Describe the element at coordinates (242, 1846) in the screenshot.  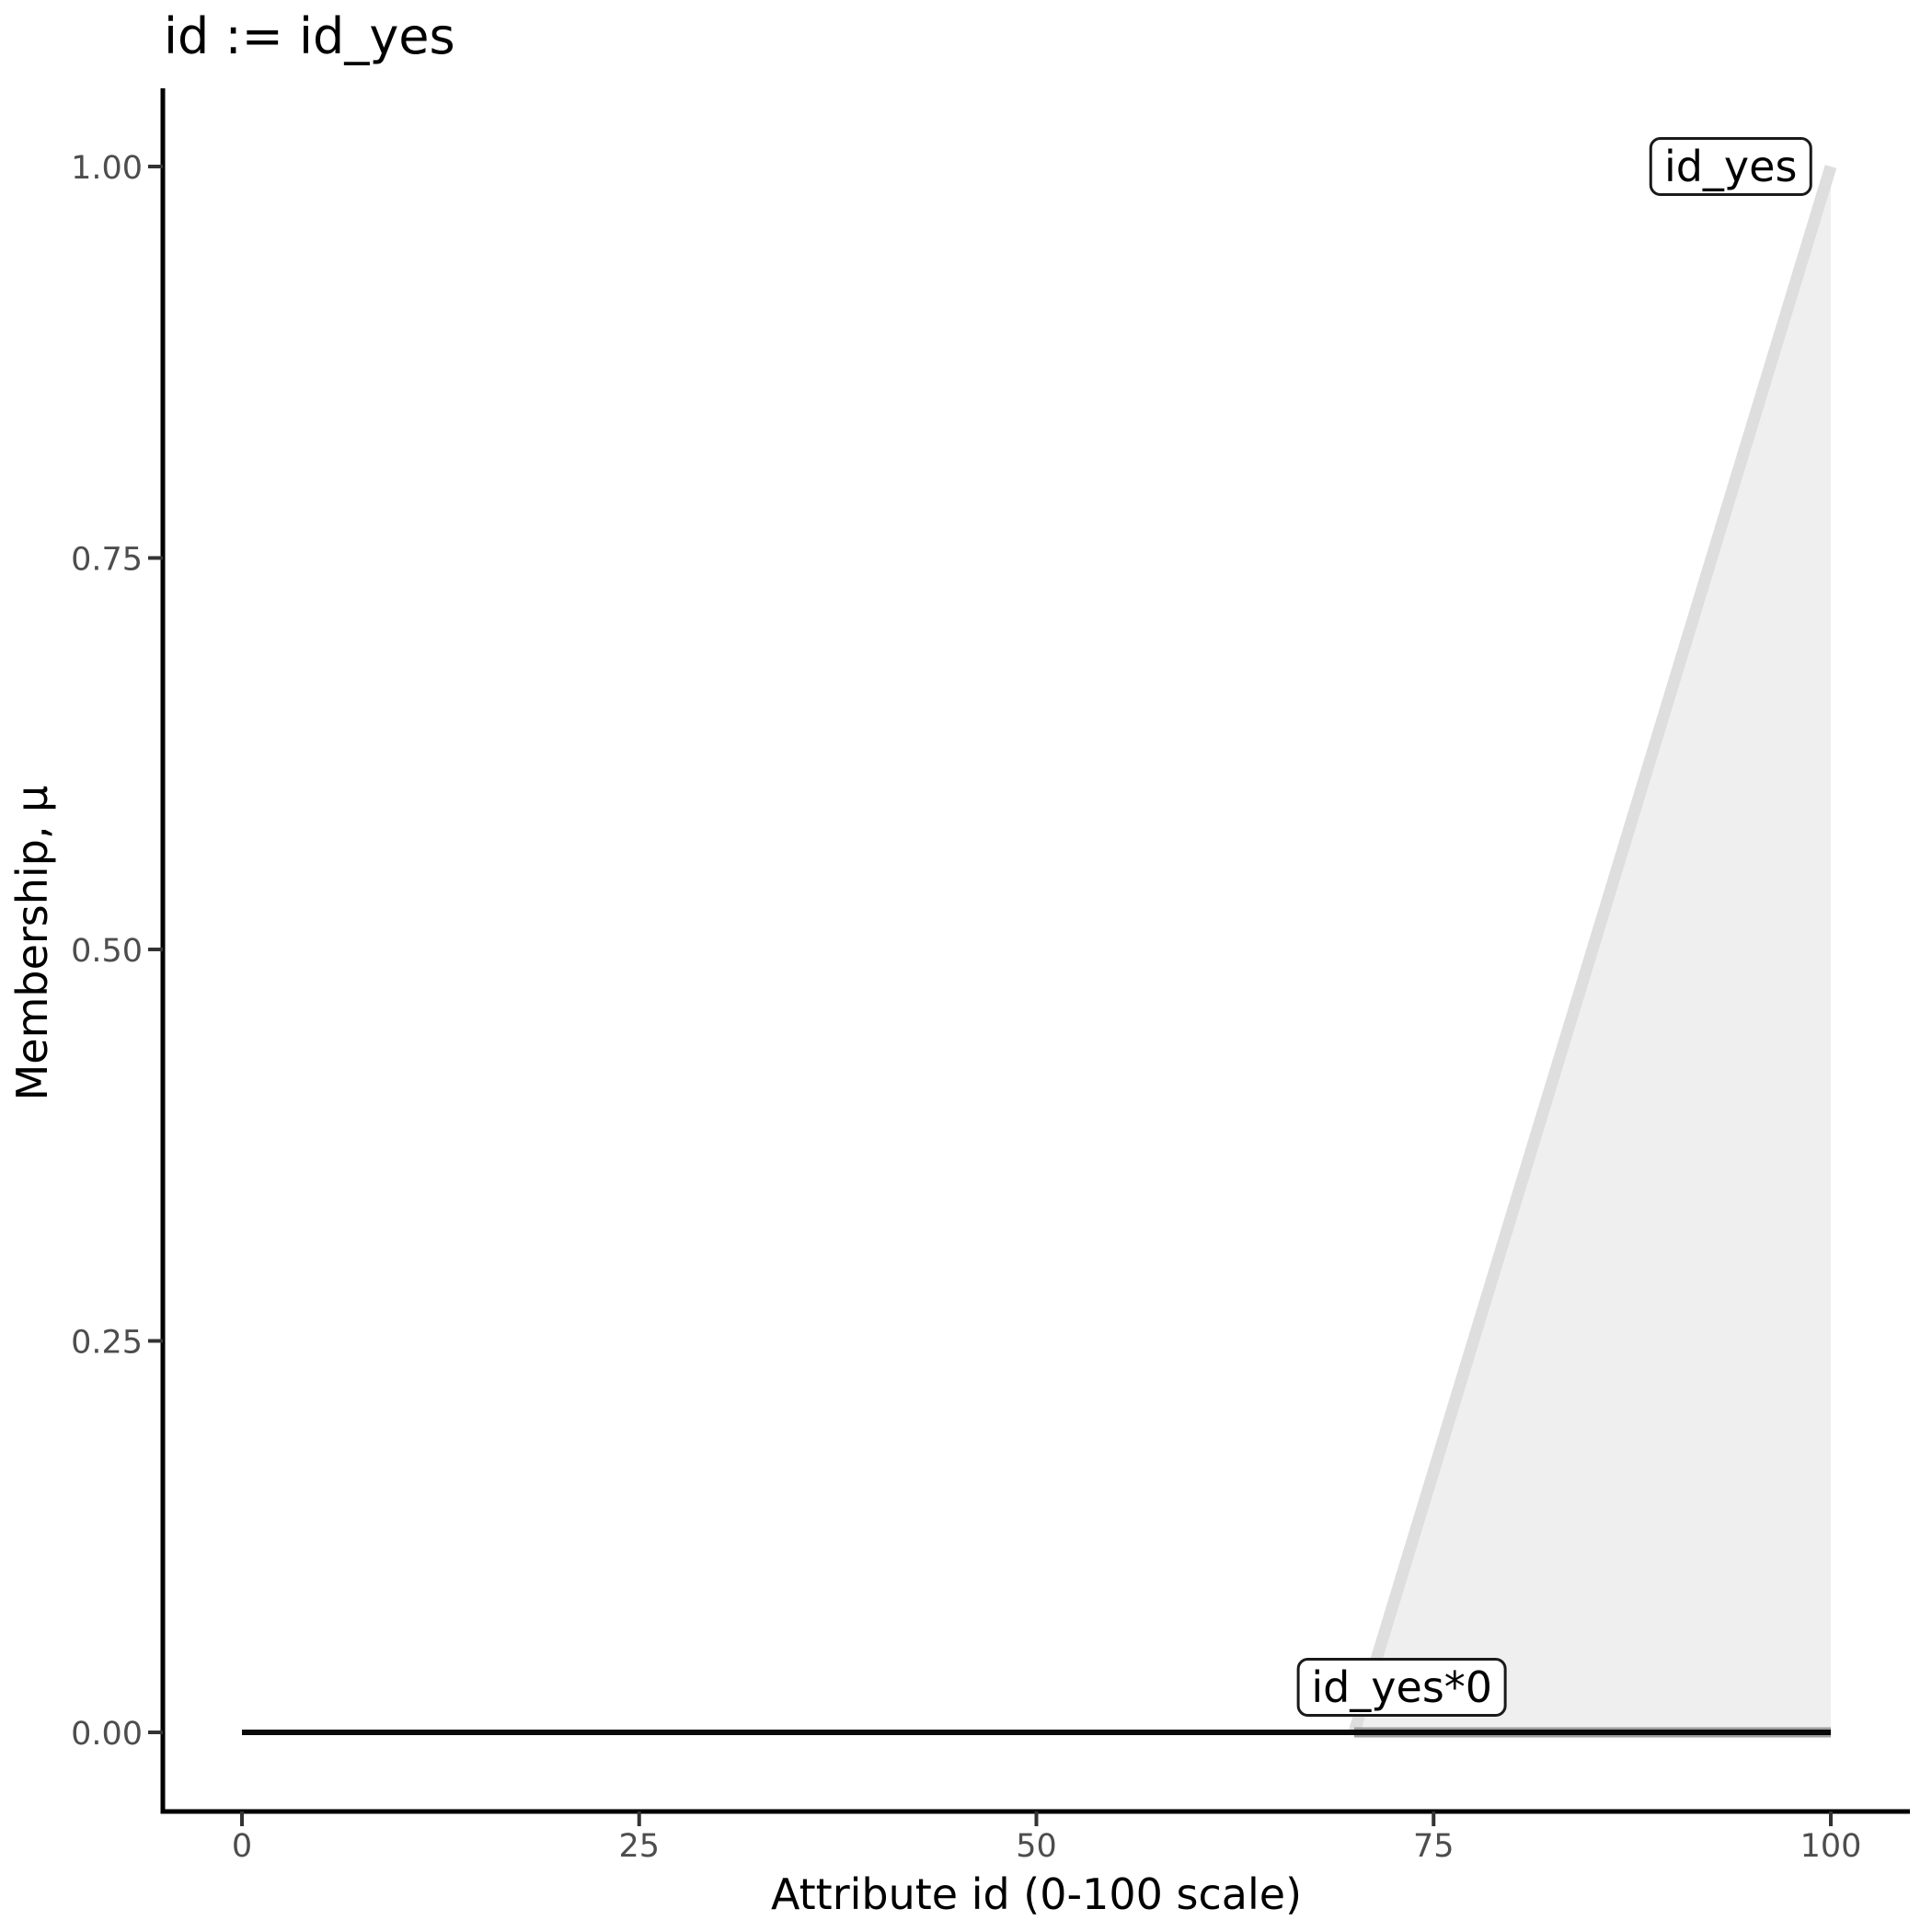
I see `x-tick-label-0: 0` at that location.